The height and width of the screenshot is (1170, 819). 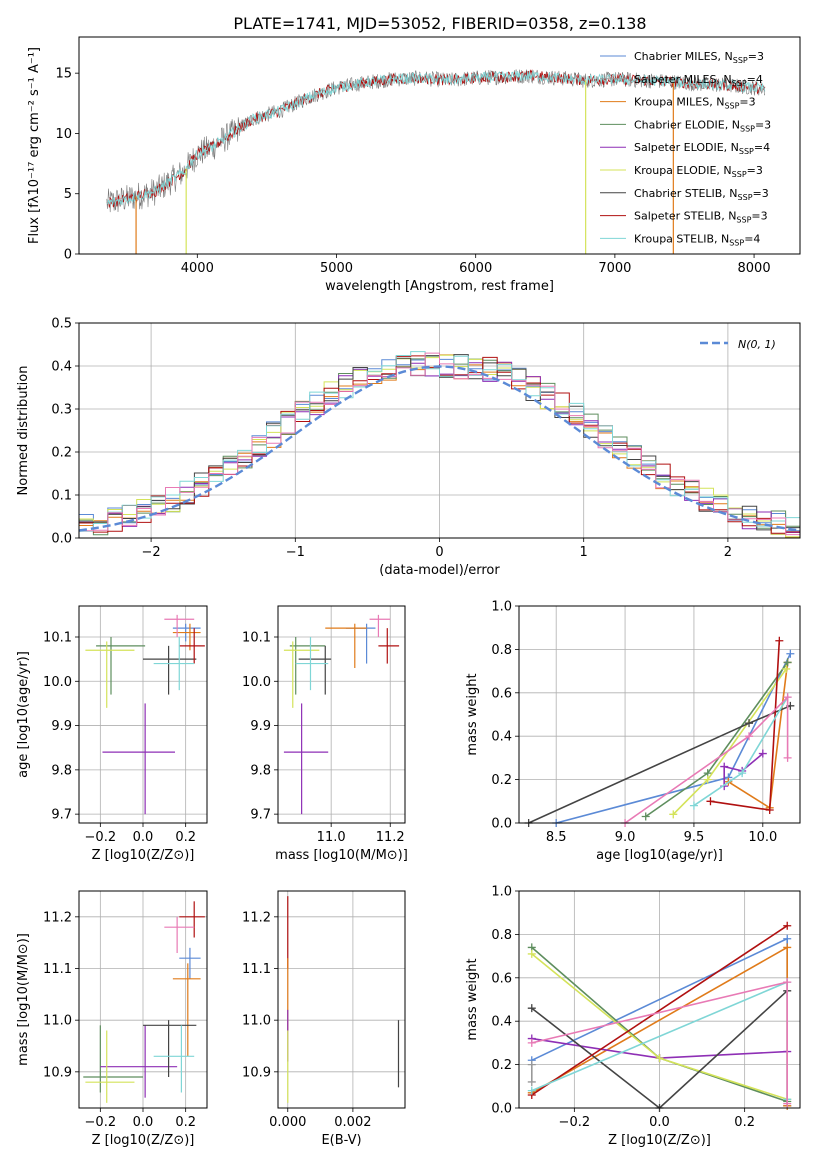 I want to click on residuals-xtick-label: 2, so click(x=728, y=552).